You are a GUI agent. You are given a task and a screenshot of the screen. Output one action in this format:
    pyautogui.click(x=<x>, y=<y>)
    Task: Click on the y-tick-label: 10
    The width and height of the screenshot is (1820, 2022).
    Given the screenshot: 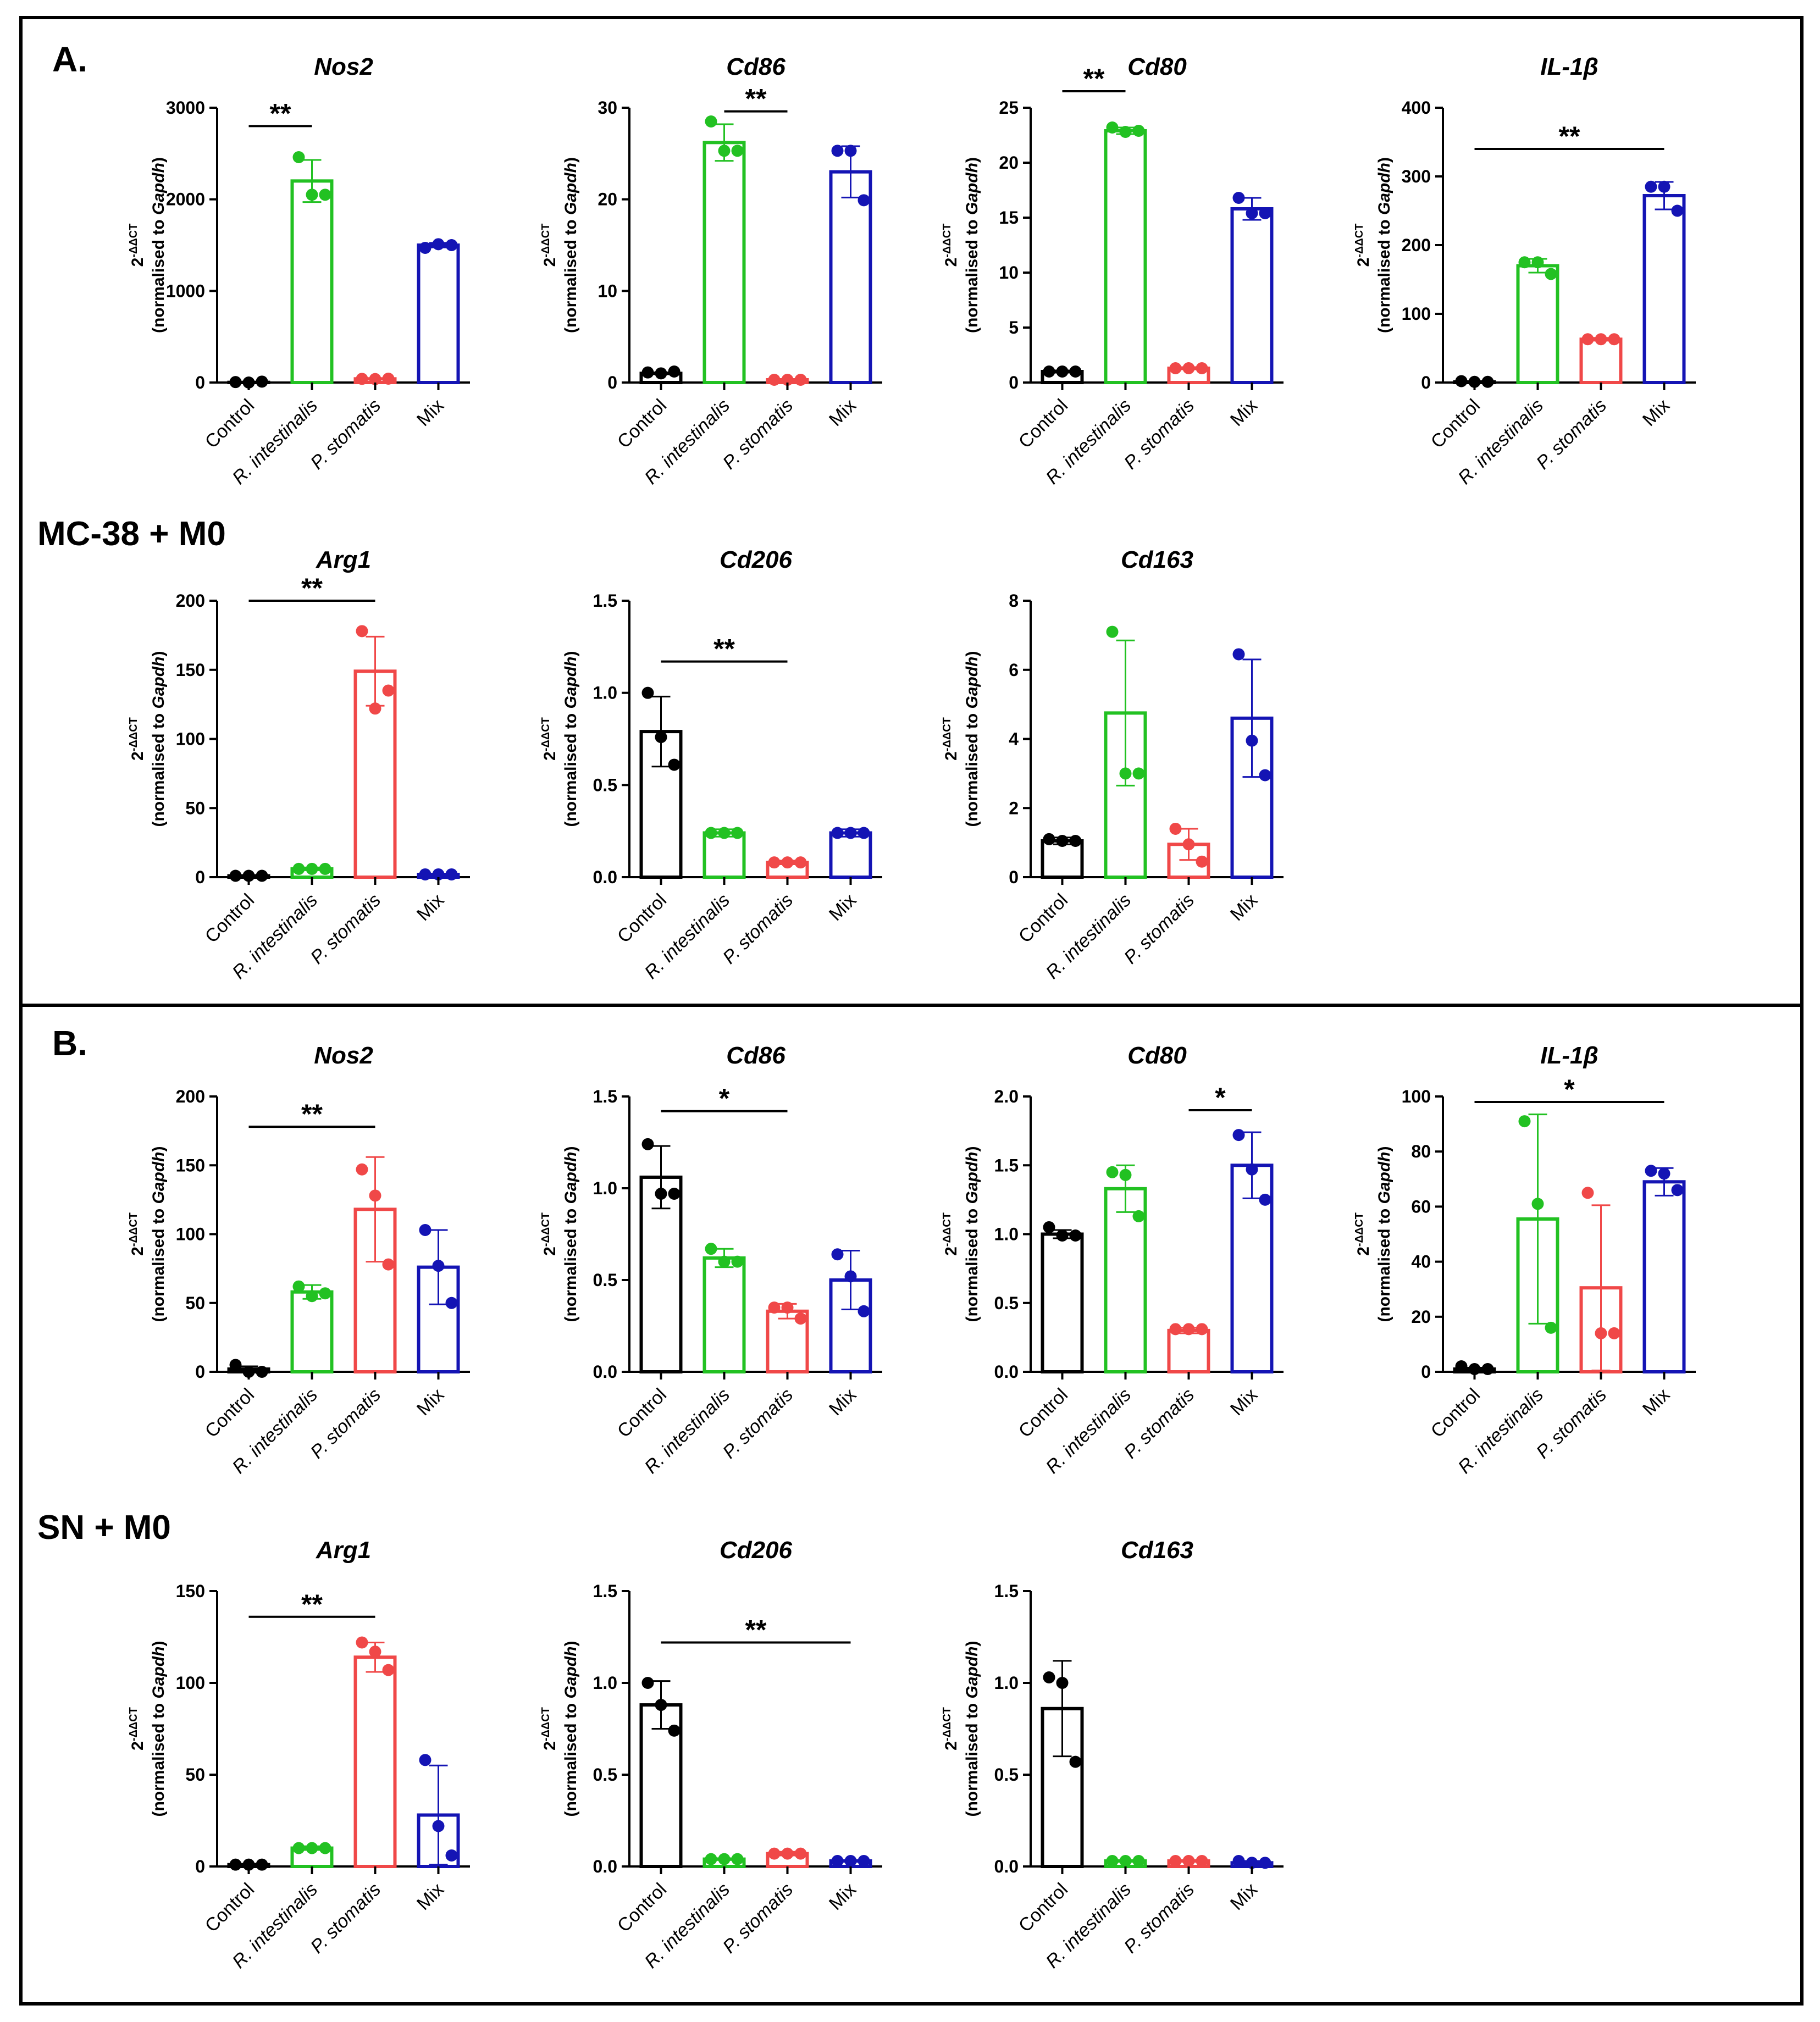 What is the action you would take?
    pyautogui.click(x=607, y=291)
    